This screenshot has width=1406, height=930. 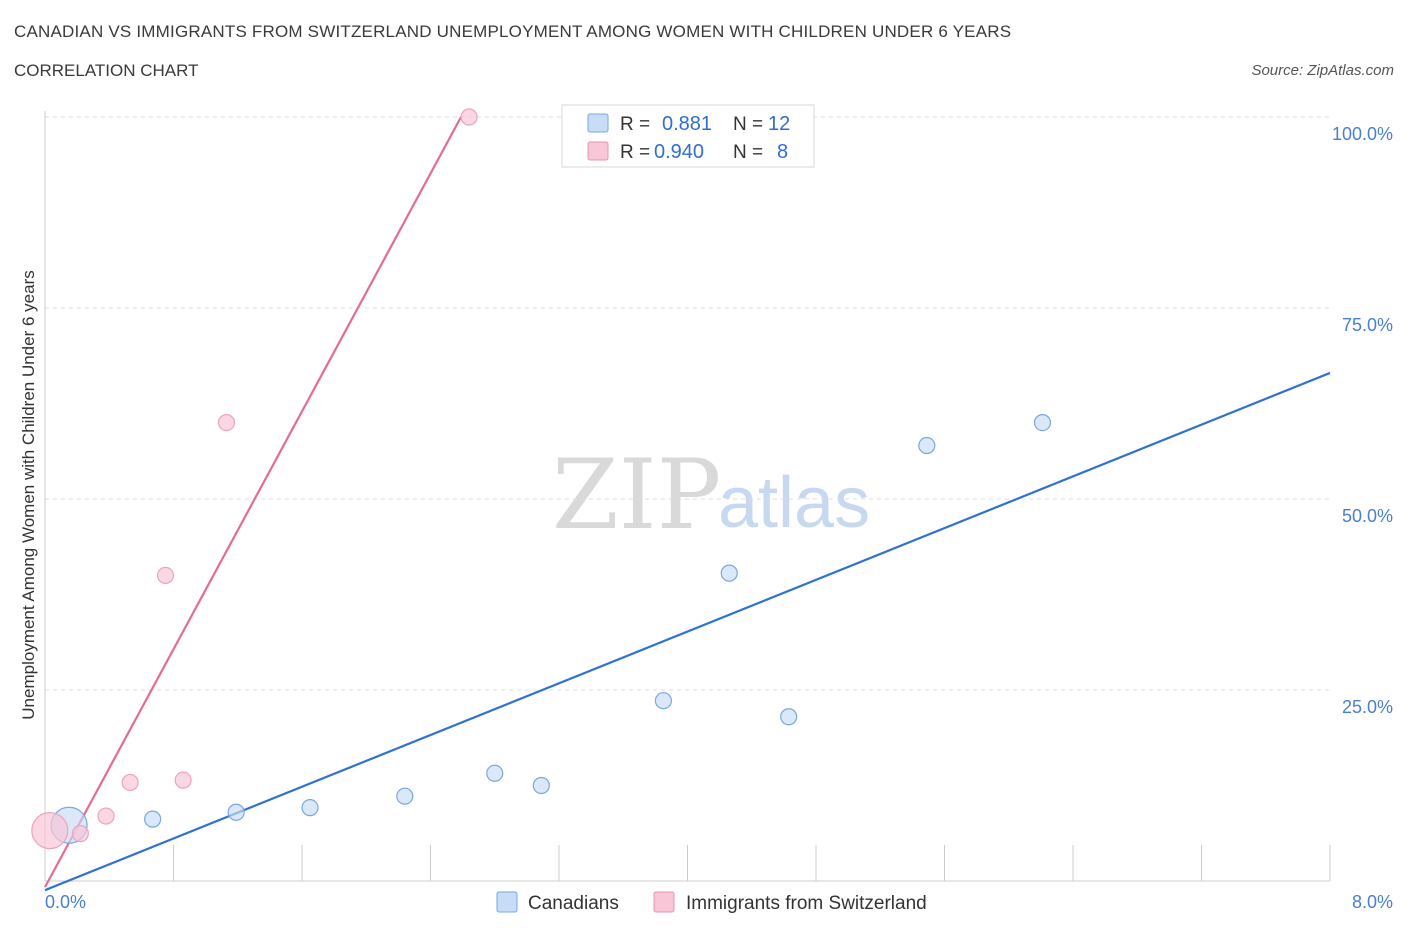 What do you see at coordinates (664, 902) in the screenshot?
I see `series-legend-swatch-immigrants` at bounding box center [664, 902].